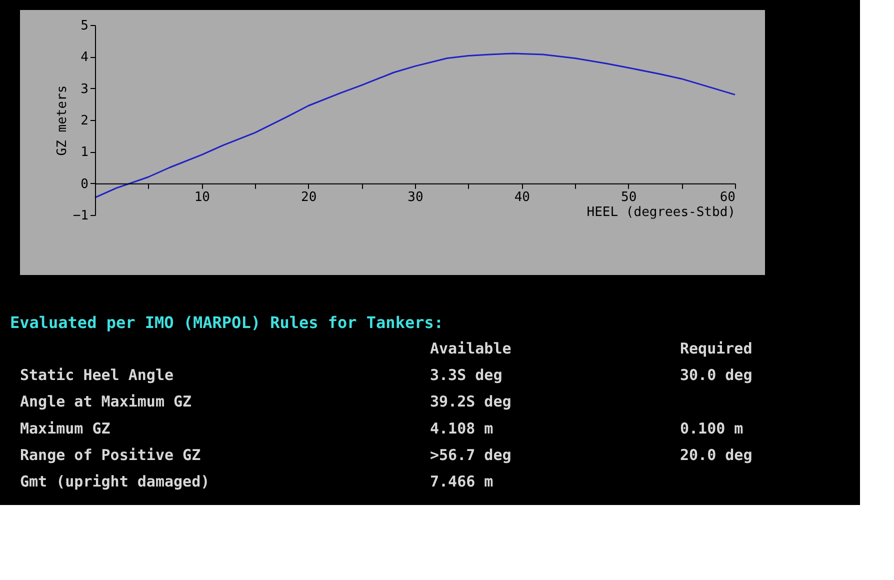  What do you see at coordinates (462, 428) in the screenshot?
I see `data-label: 4.108 m` at bounding box center [462, 428].